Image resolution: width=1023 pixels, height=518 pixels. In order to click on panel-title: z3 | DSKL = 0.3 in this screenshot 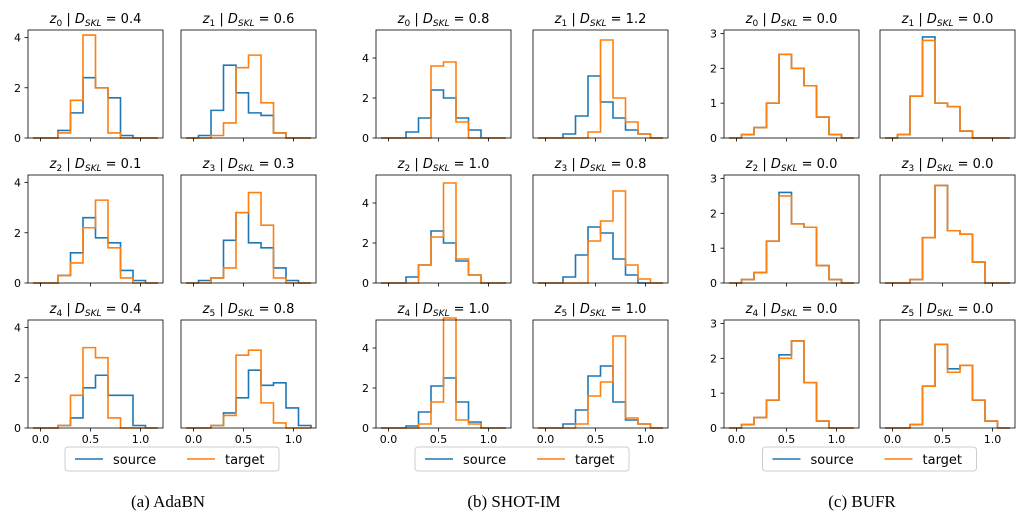, I will do `click(248, 165)`.